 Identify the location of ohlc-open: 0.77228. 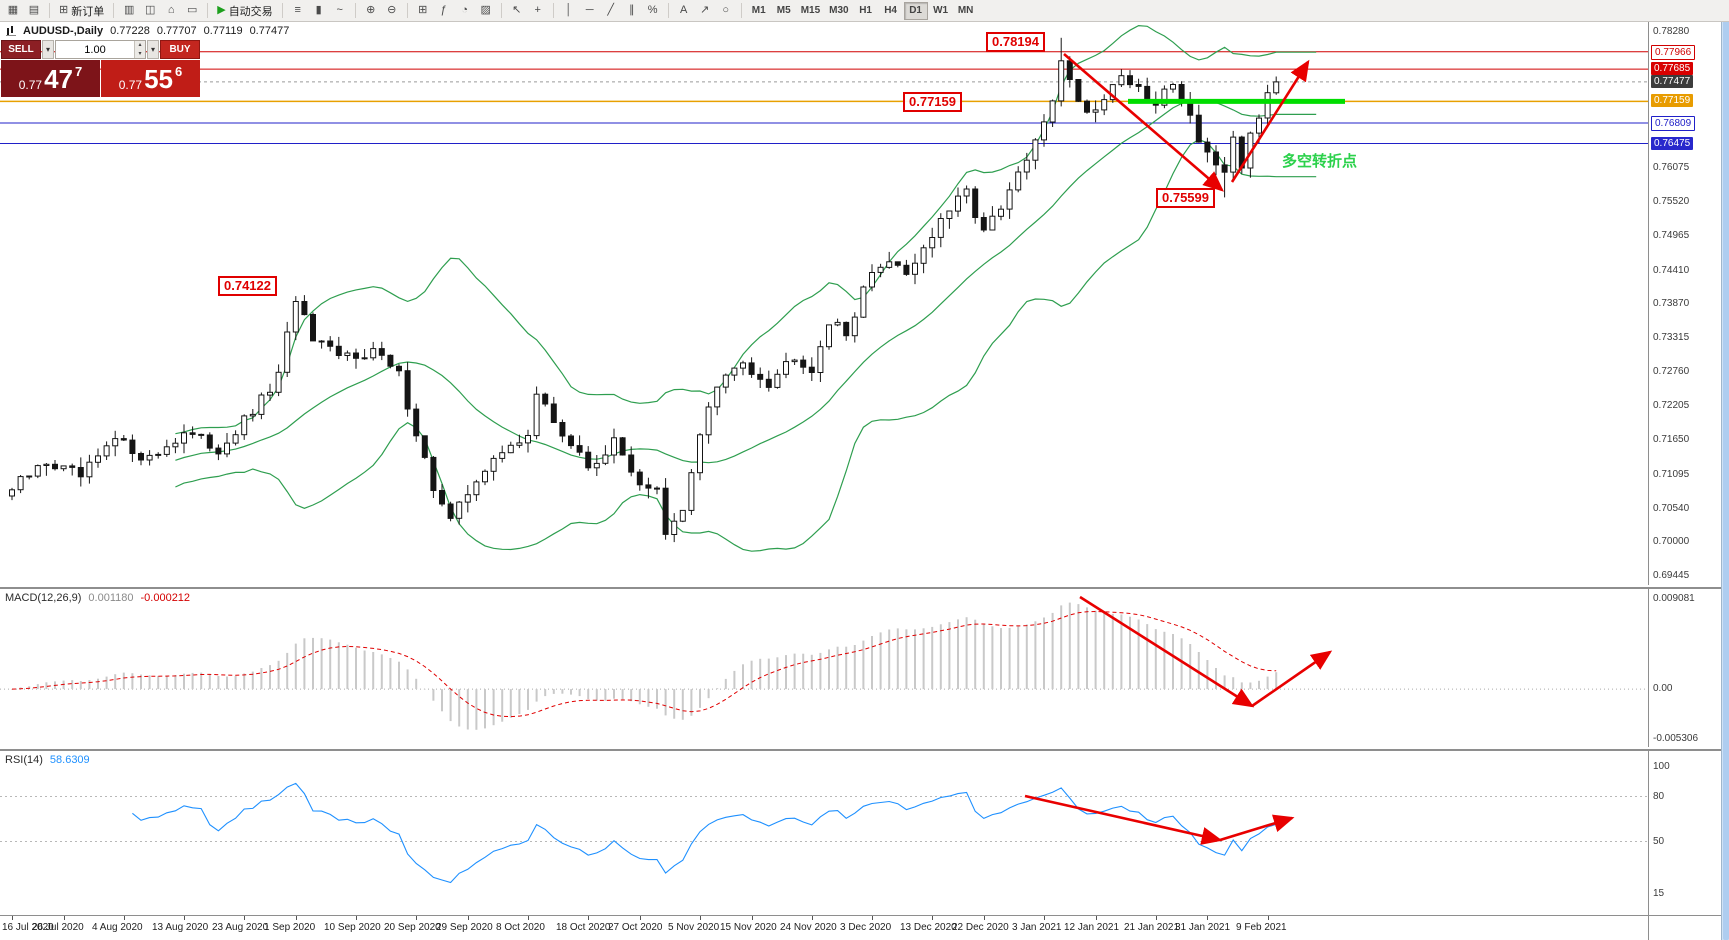
(130, 31).